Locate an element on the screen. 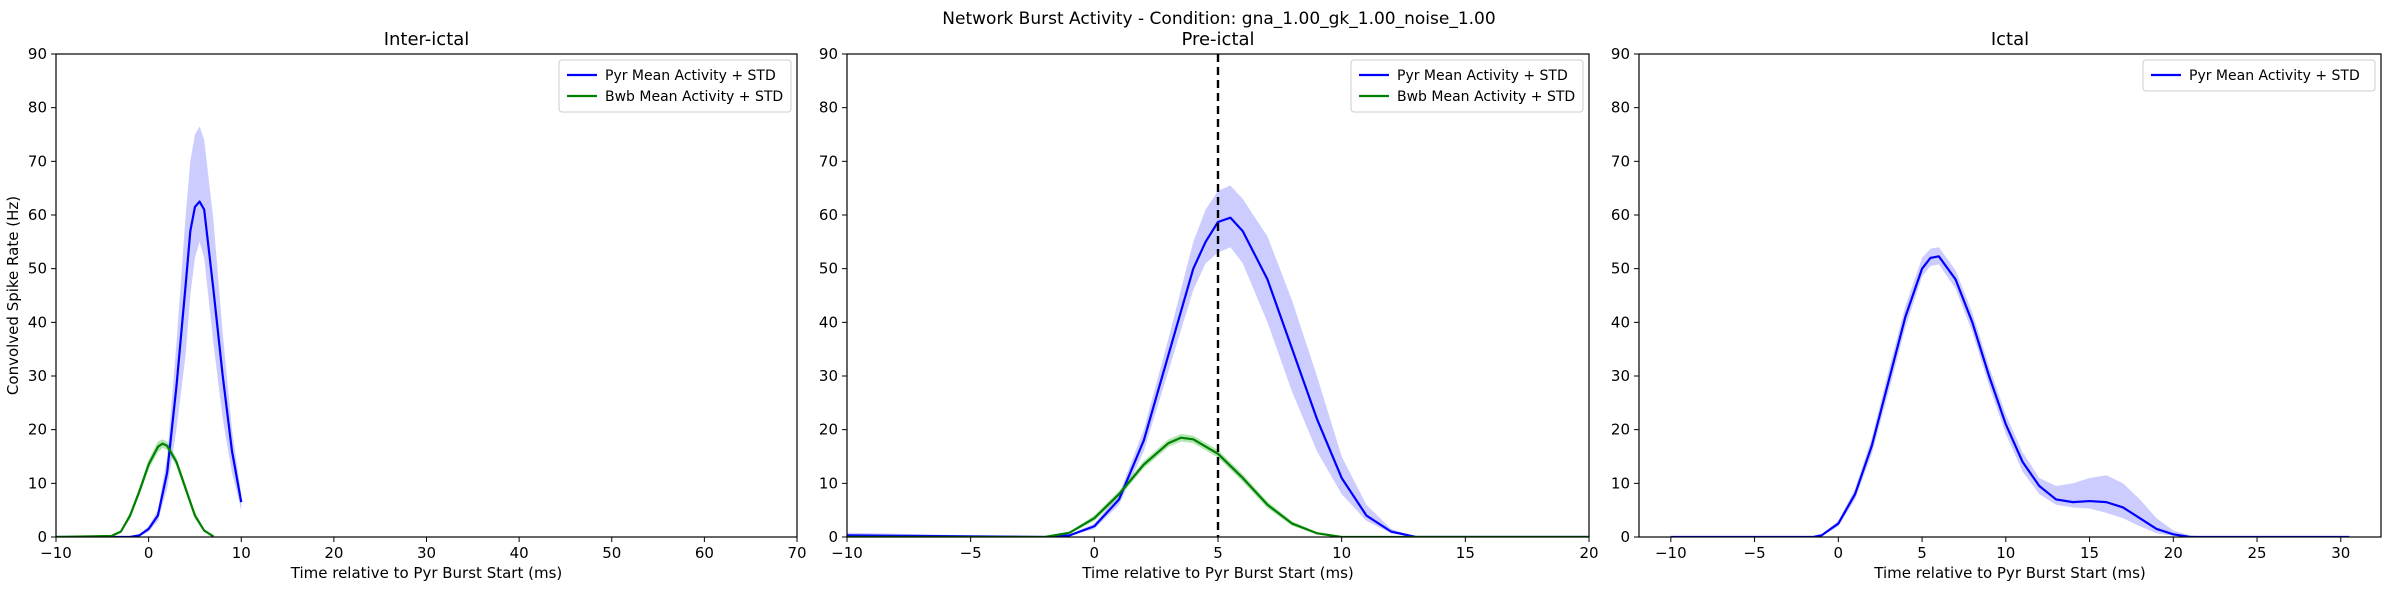 The width and height of the screenshot is (2390, 590). subplot-title: Pre-ictal is located at coordinates (1217, 39).